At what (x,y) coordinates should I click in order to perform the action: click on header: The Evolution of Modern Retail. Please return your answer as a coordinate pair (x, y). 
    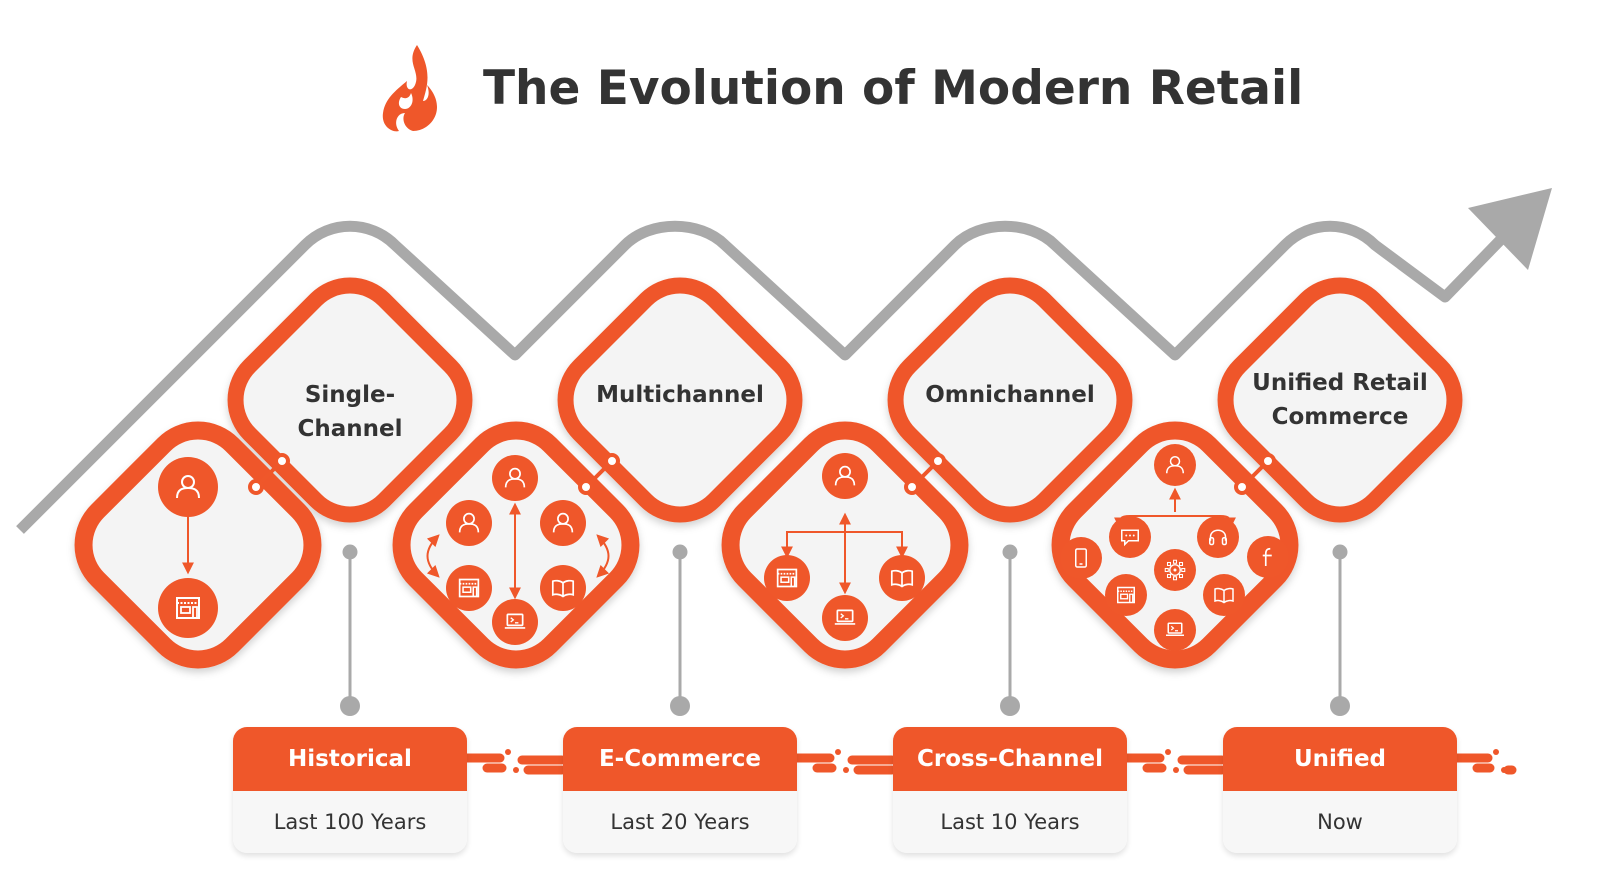
    Looking at the image, I should click on (839, 88).